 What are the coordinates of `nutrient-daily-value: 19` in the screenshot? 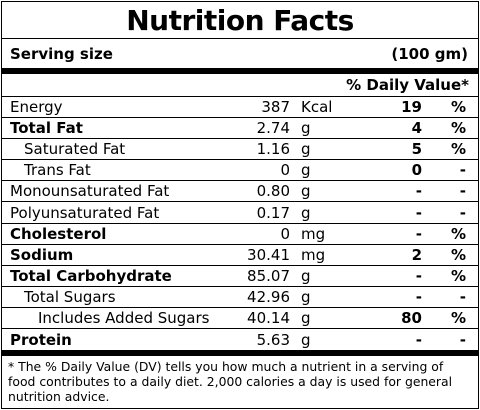 It's located at (411, 107).